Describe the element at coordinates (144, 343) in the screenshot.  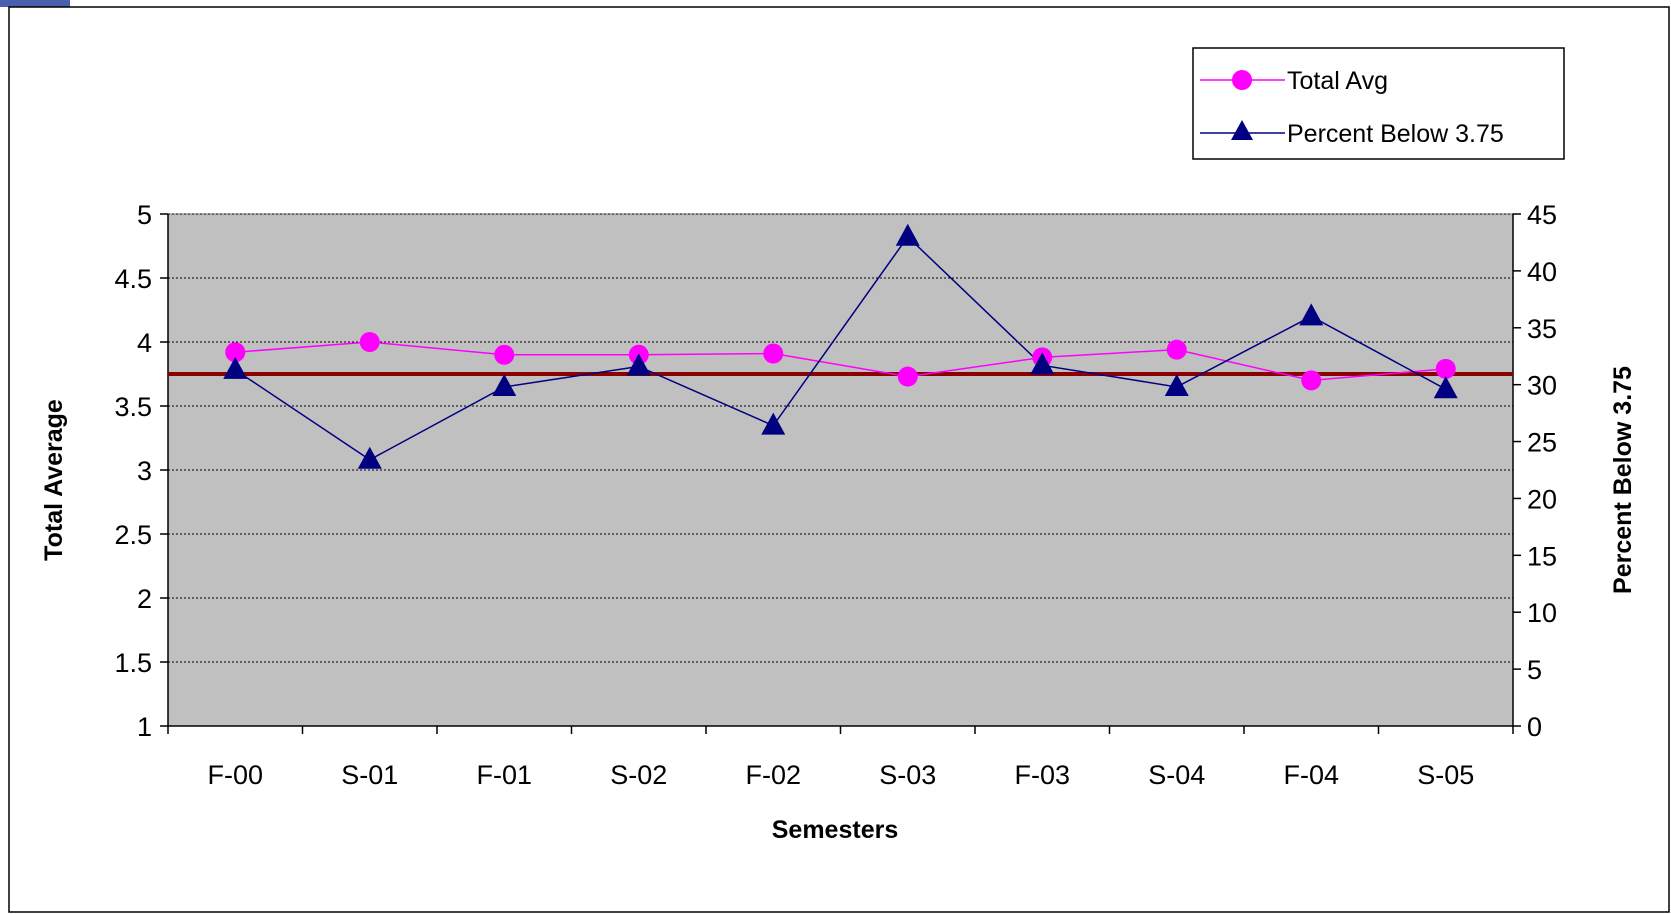
I see `y-tick-label: 4` at that location.